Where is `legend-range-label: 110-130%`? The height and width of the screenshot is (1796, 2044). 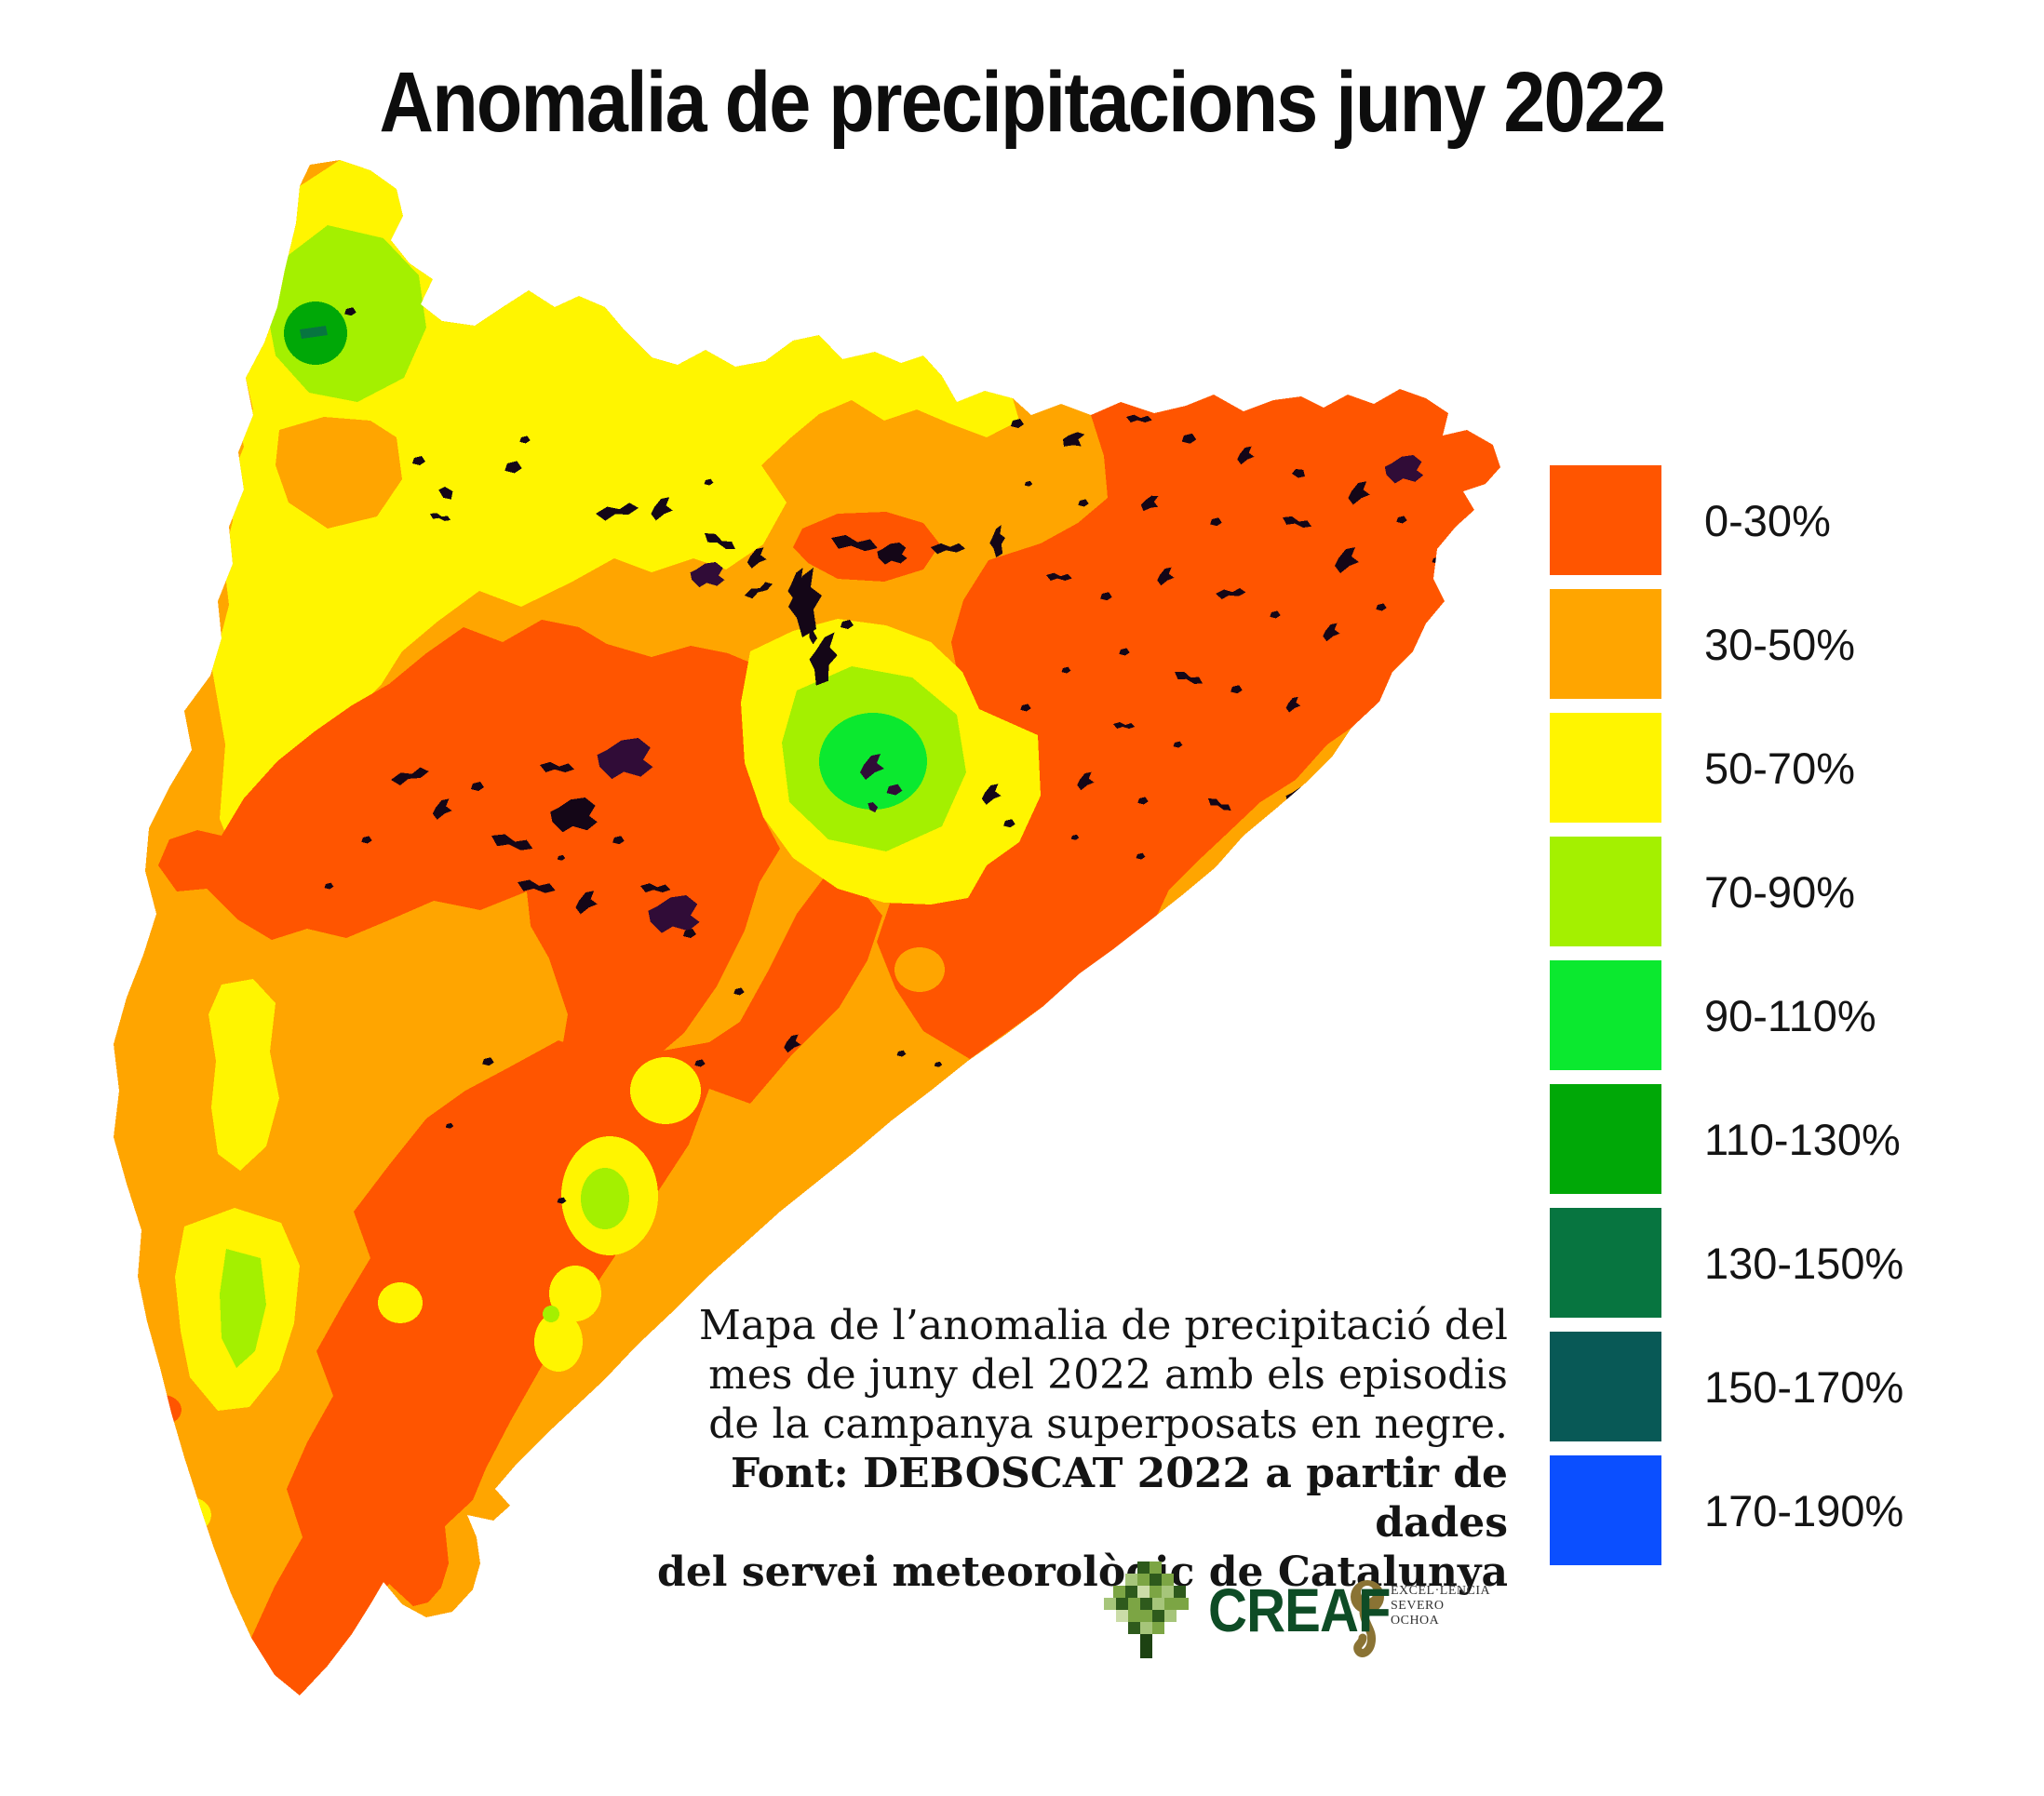 legend-range-label: 110-130% is located at coordinates (1802, 1139).